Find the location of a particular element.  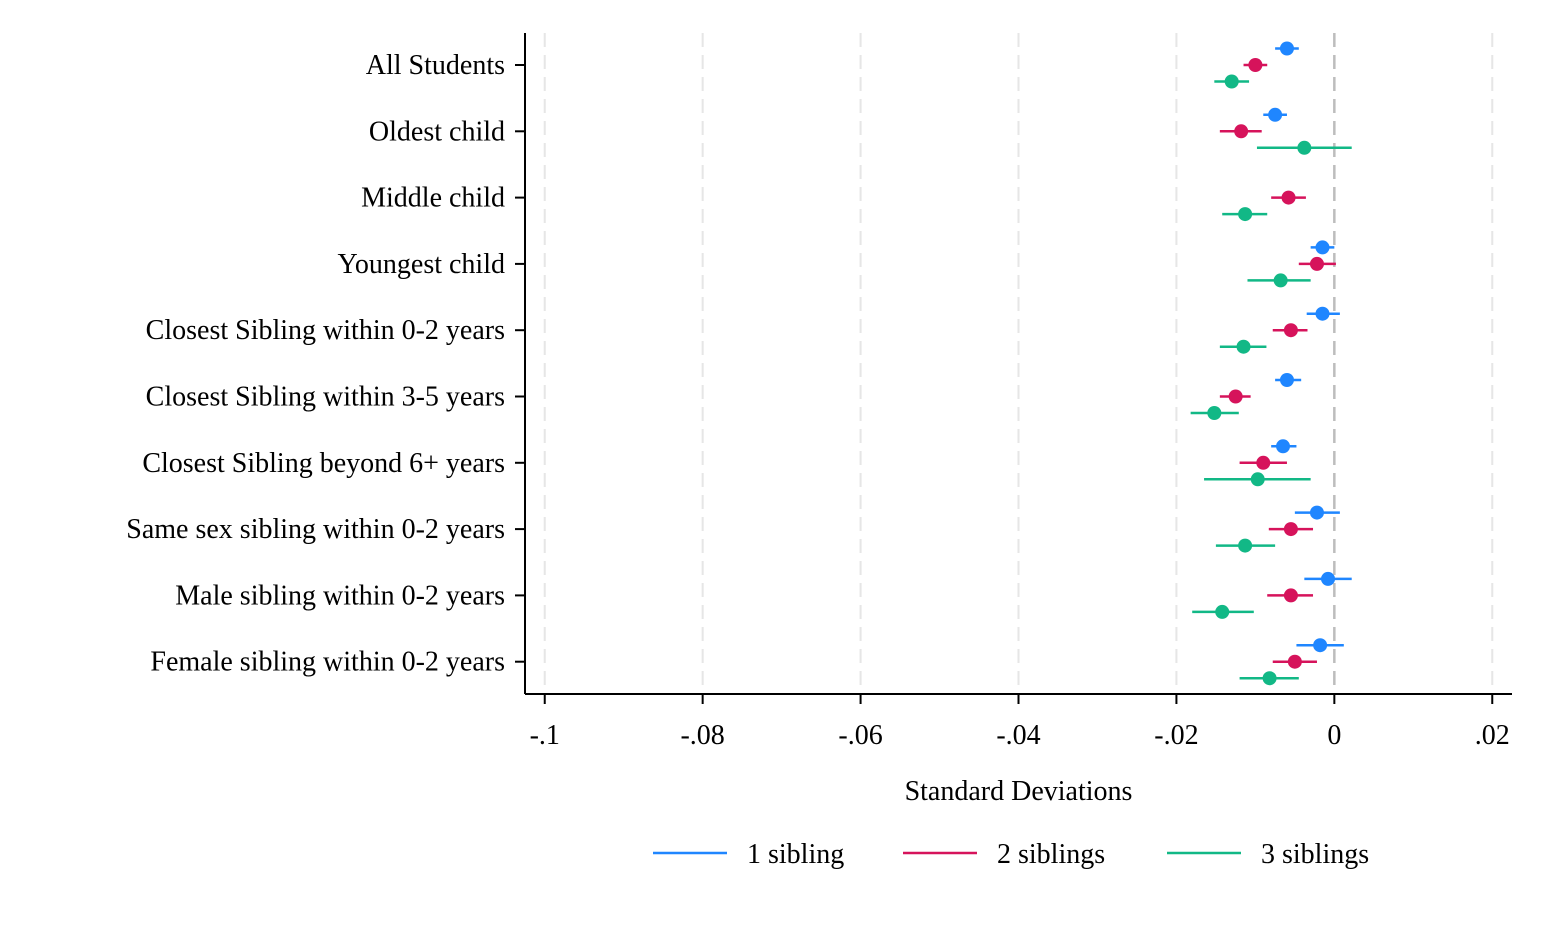

series-3-siblings is located at coordinates (1271, 380).